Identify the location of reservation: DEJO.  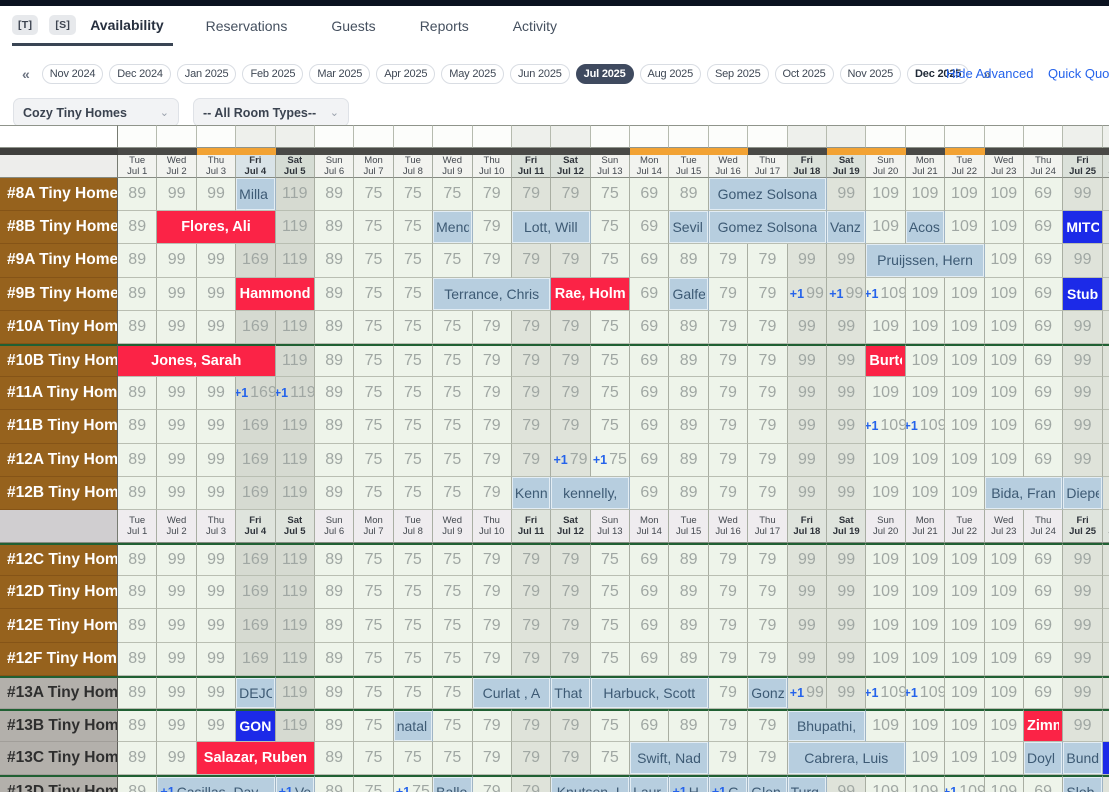
(256, 692).